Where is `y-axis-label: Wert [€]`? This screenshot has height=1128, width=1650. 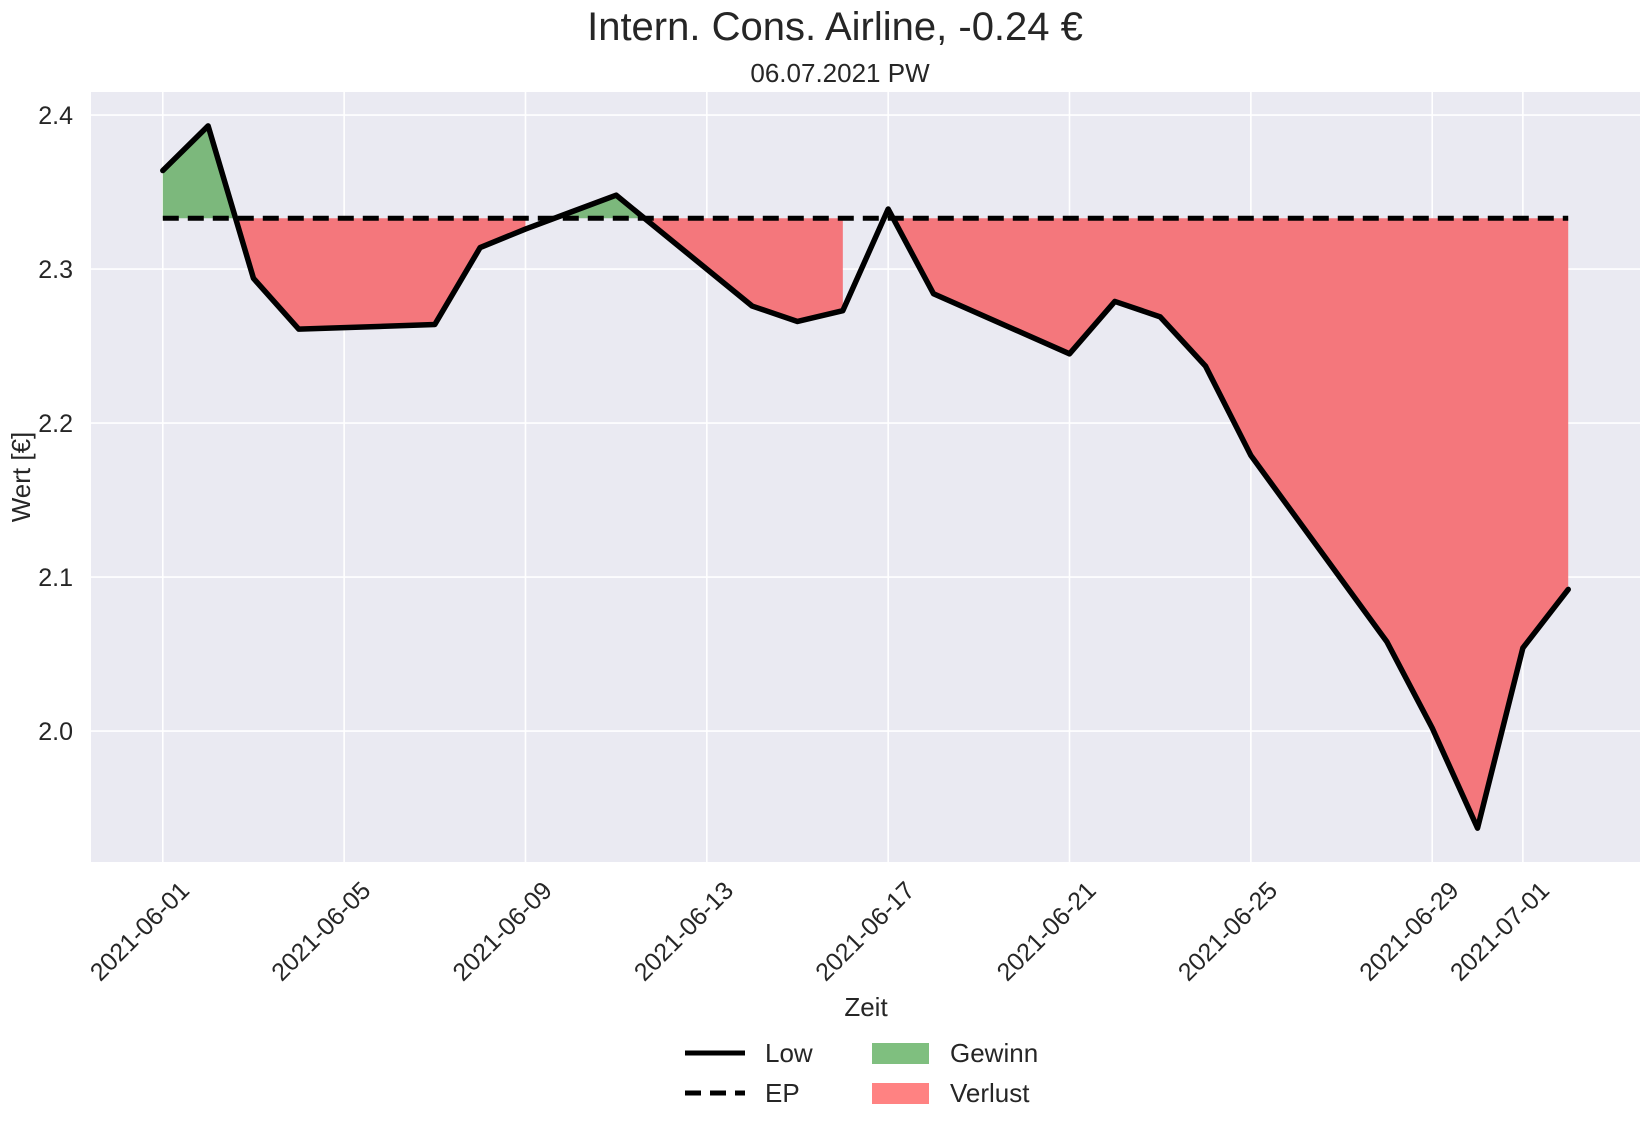 y-axis-label: Wert [€] is located at coordinates (21, 477).